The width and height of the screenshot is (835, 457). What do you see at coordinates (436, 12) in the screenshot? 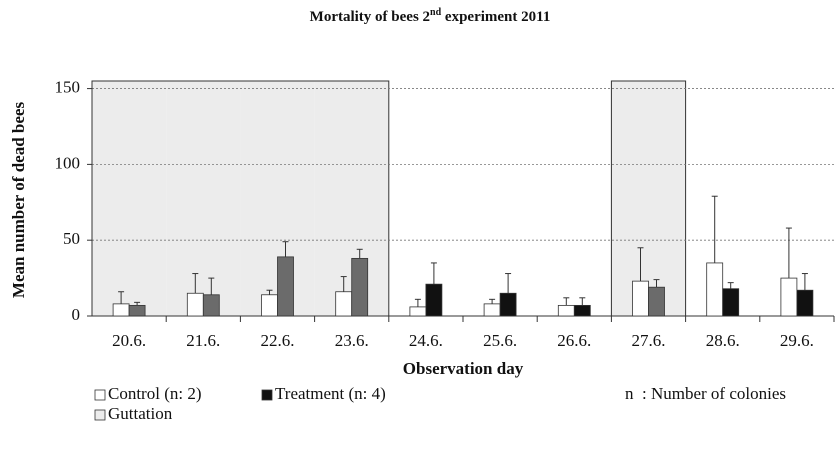
I see `title-sup: nd` at bounding box center [436, 12].